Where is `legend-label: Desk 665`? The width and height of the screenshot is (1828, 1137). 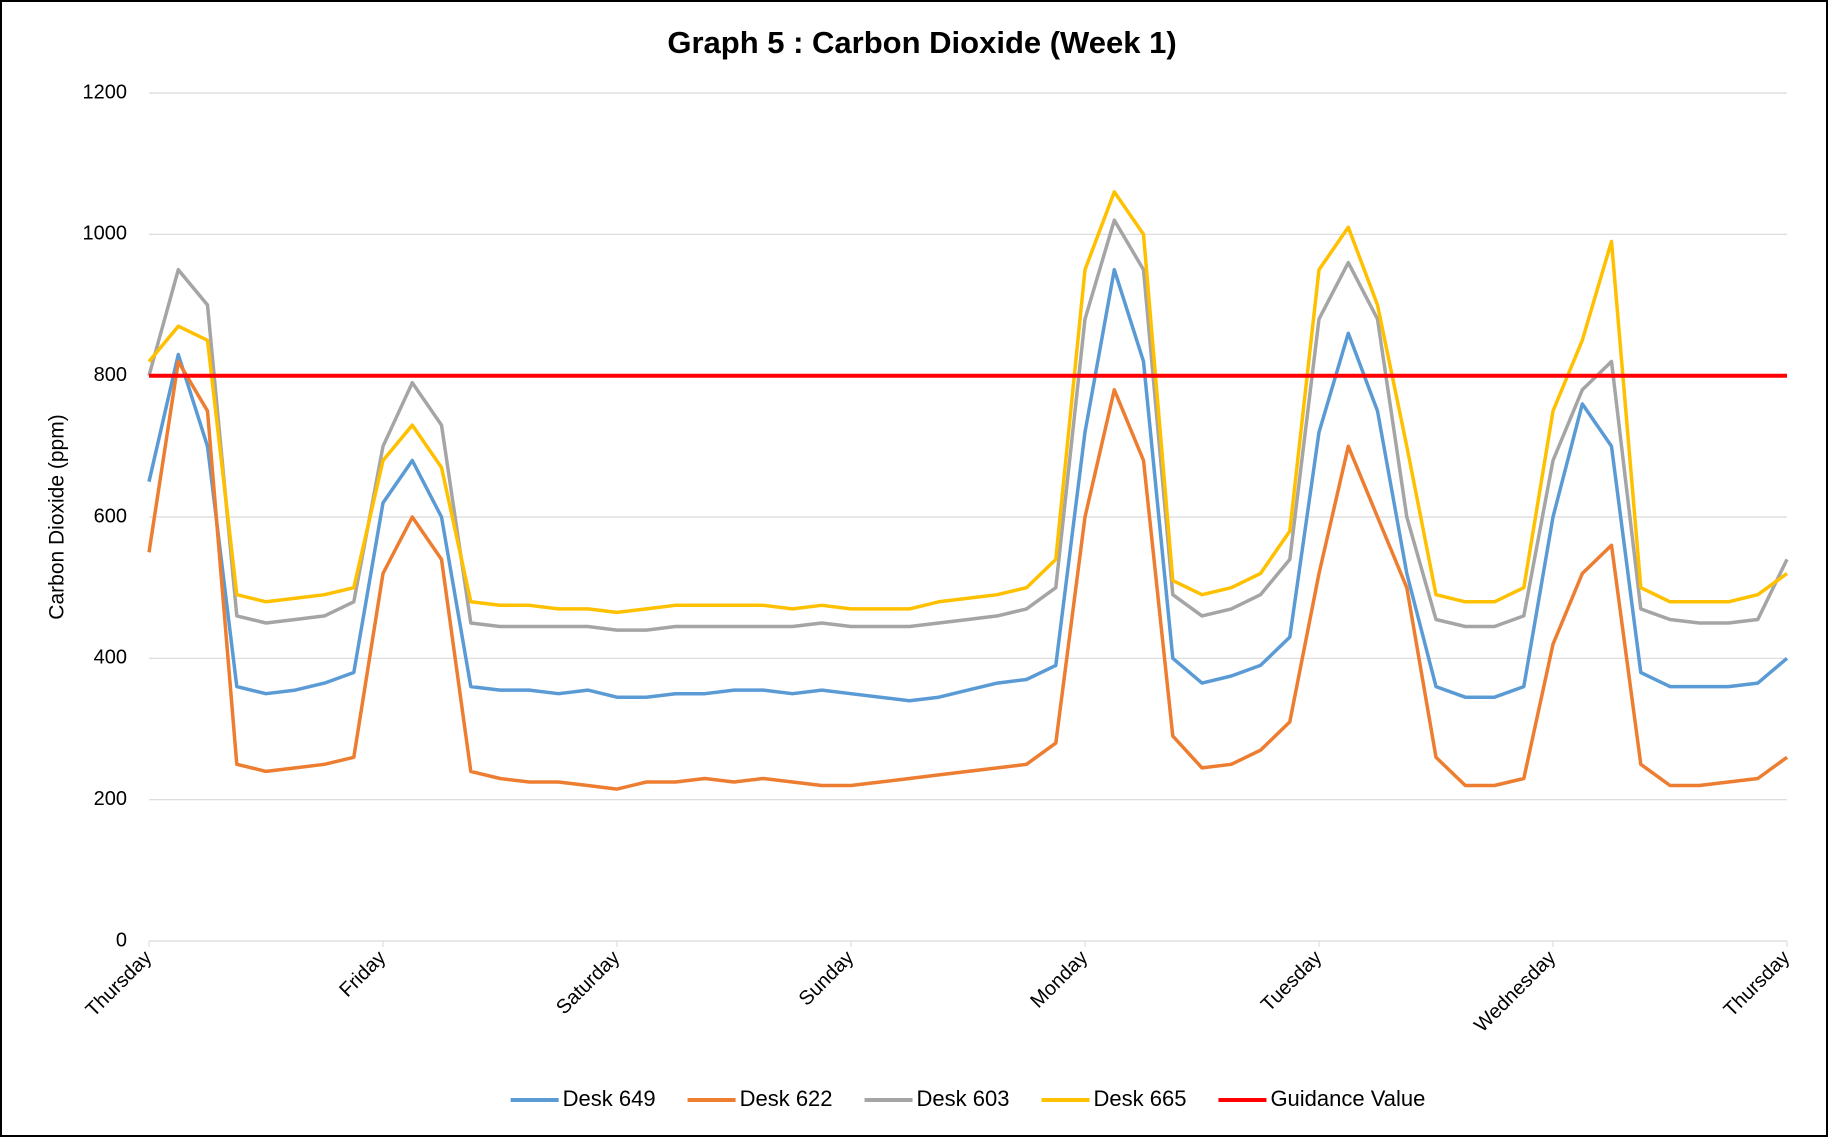
legend-label: Desk 665 is located at coordinates (1139, 1098).